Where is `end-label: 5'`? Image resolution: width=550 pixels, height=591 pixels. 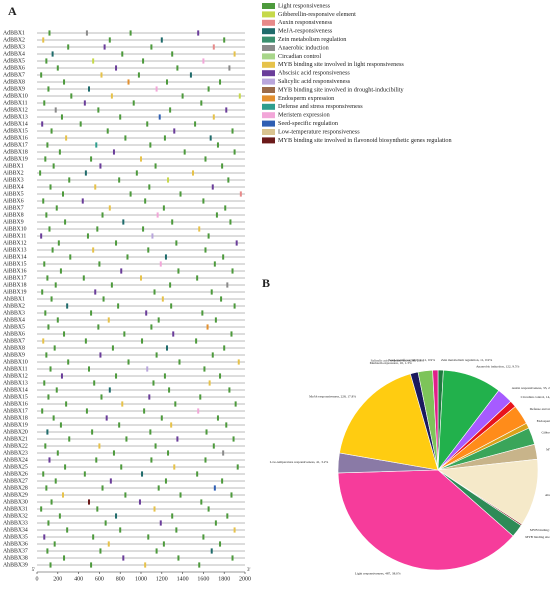 end-label: 5' is located at coordinates (34, 570).